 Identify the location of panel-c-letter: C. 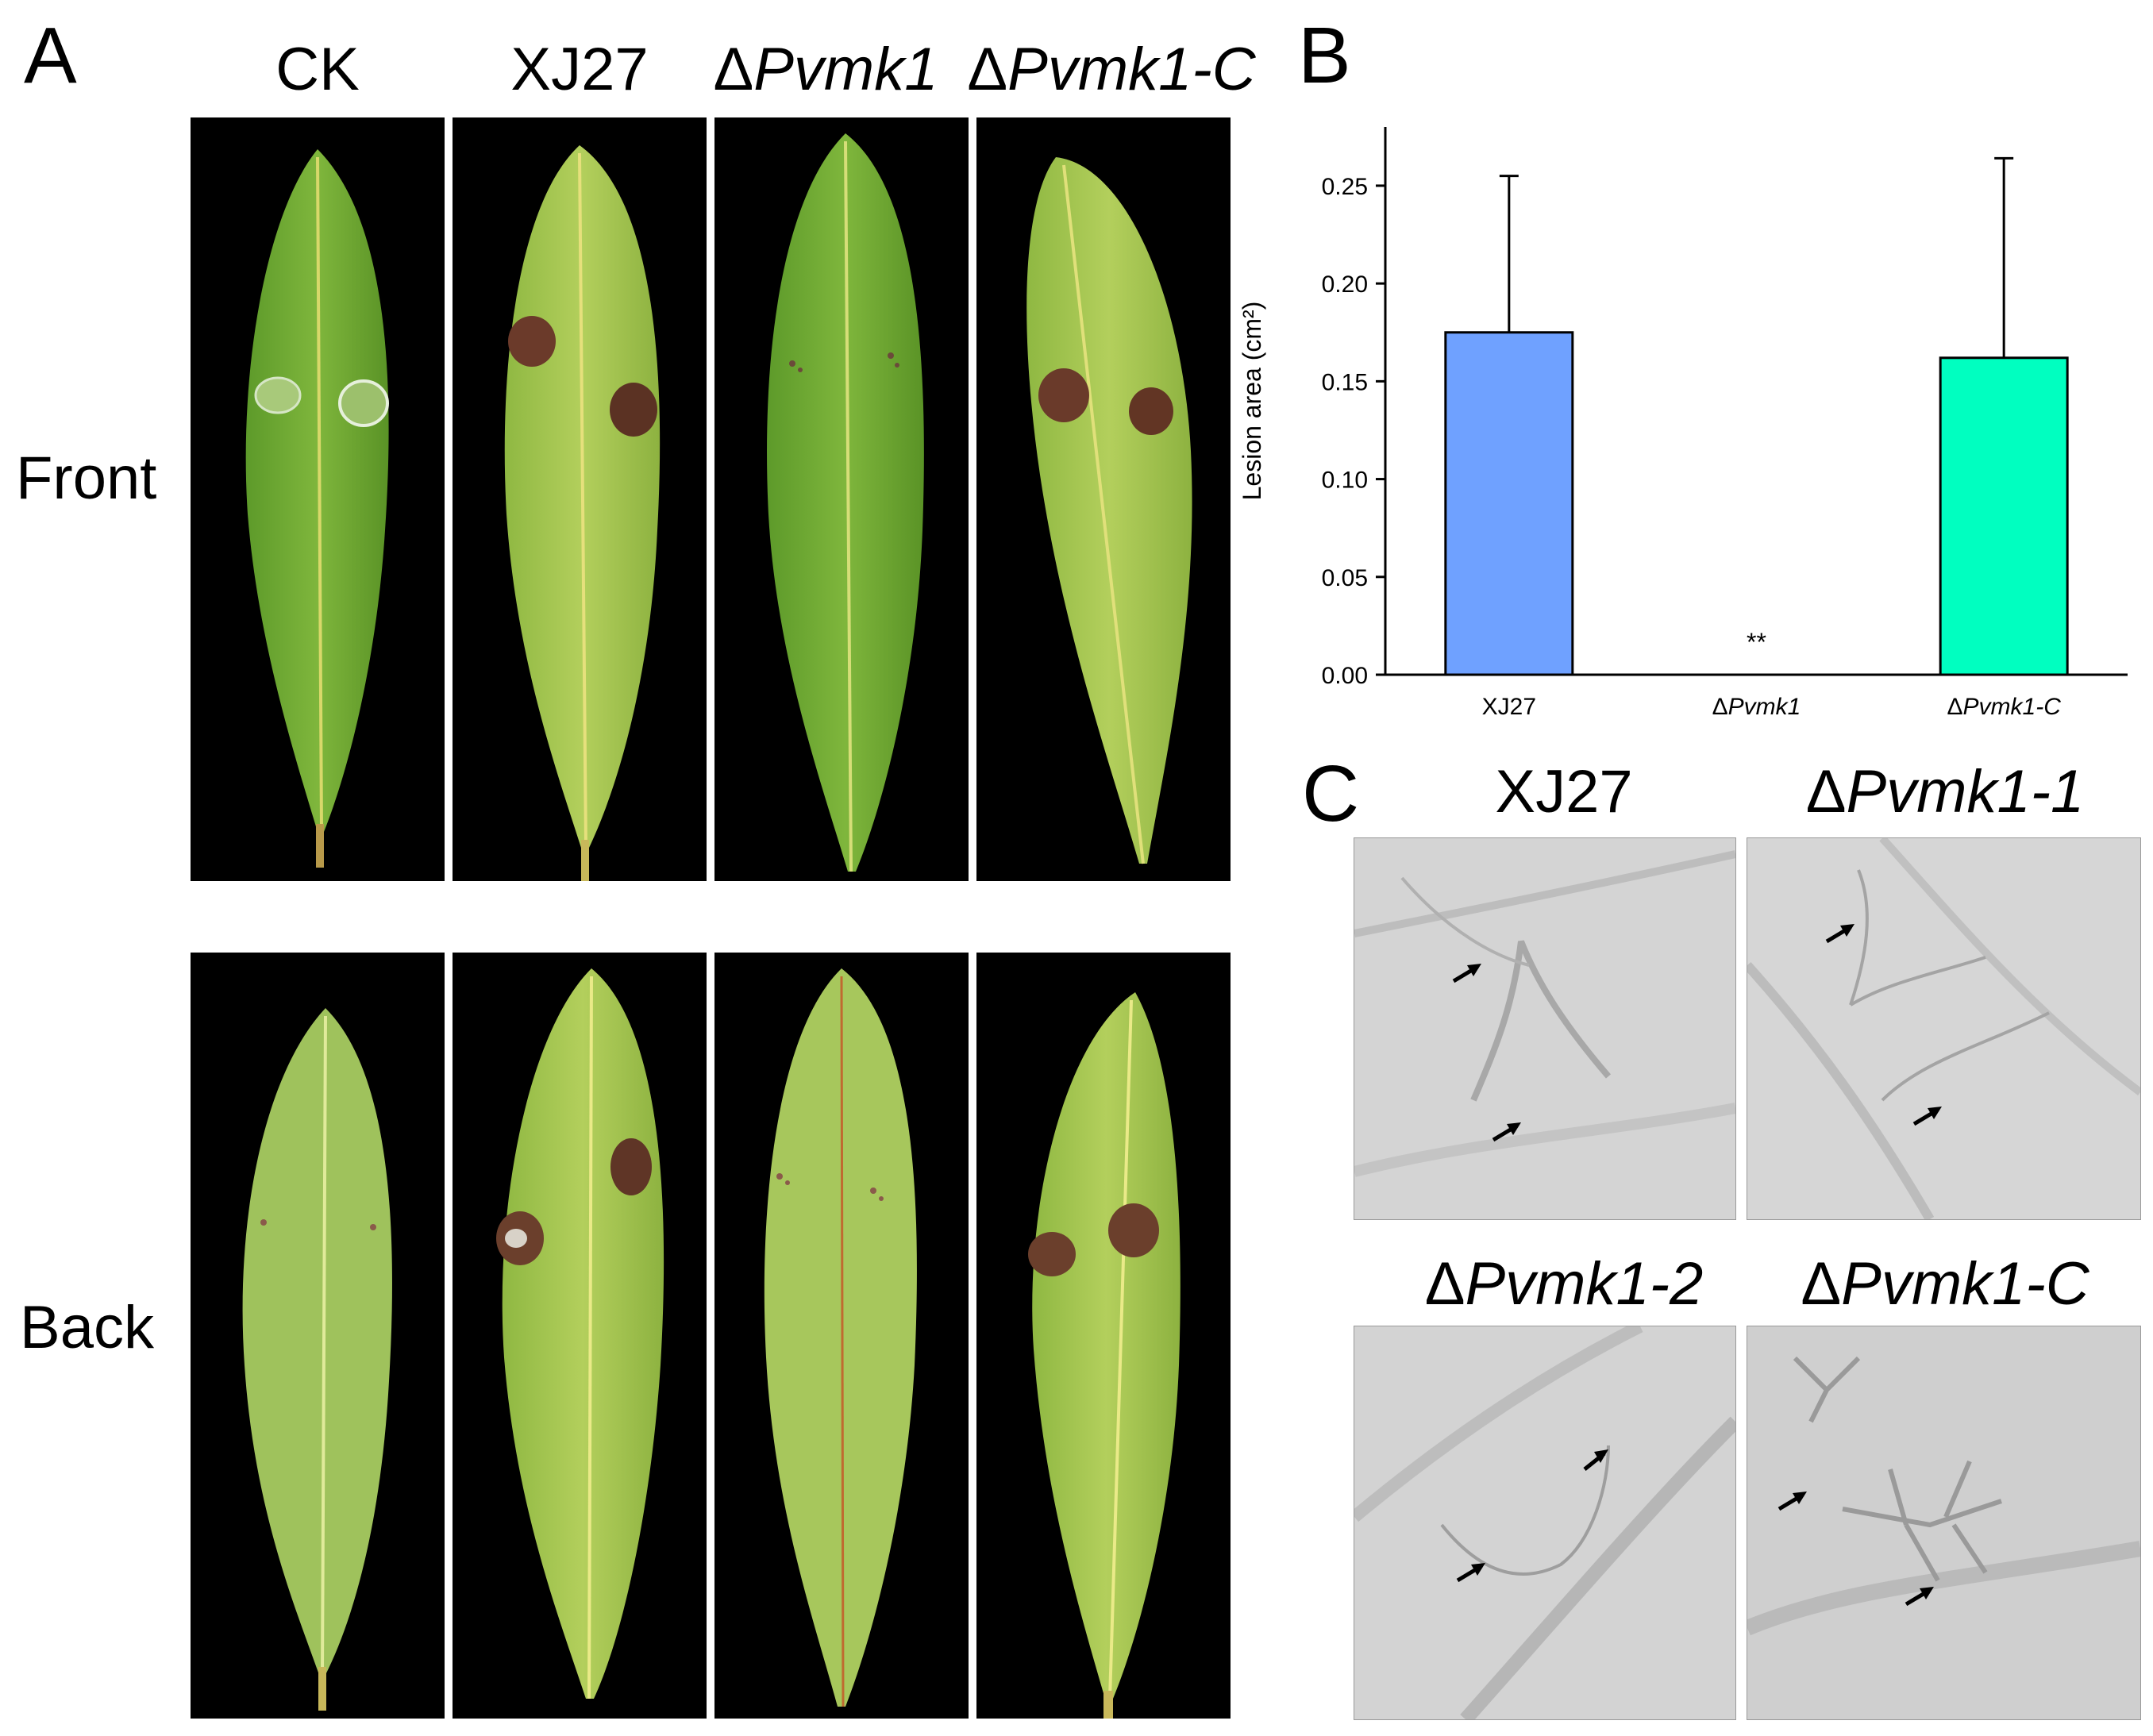
(1331, 793).